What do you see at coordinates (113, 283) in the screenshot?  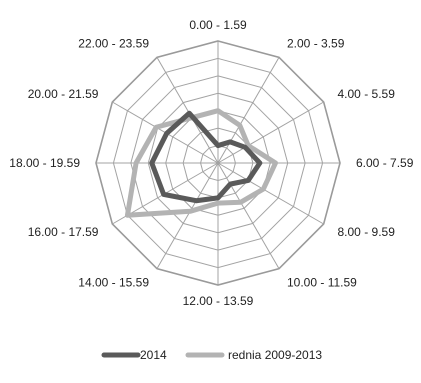 I see `category-label: 14.00 - 15.59` at bounding box center [113, 283].